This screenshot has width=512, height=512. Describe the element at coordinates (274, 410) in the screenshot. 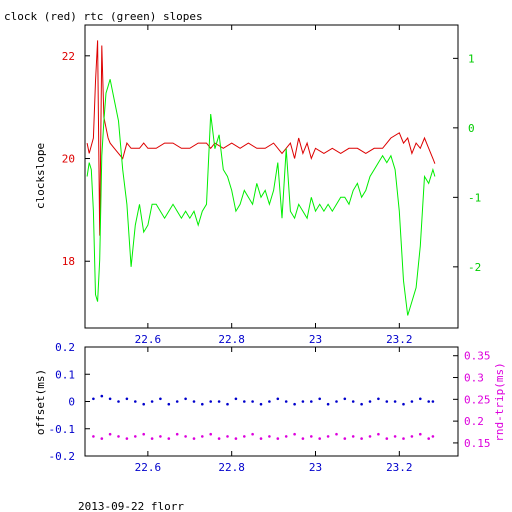

I see `bottom-x-axis: 22.6 22.8 23 23.2` at that location.